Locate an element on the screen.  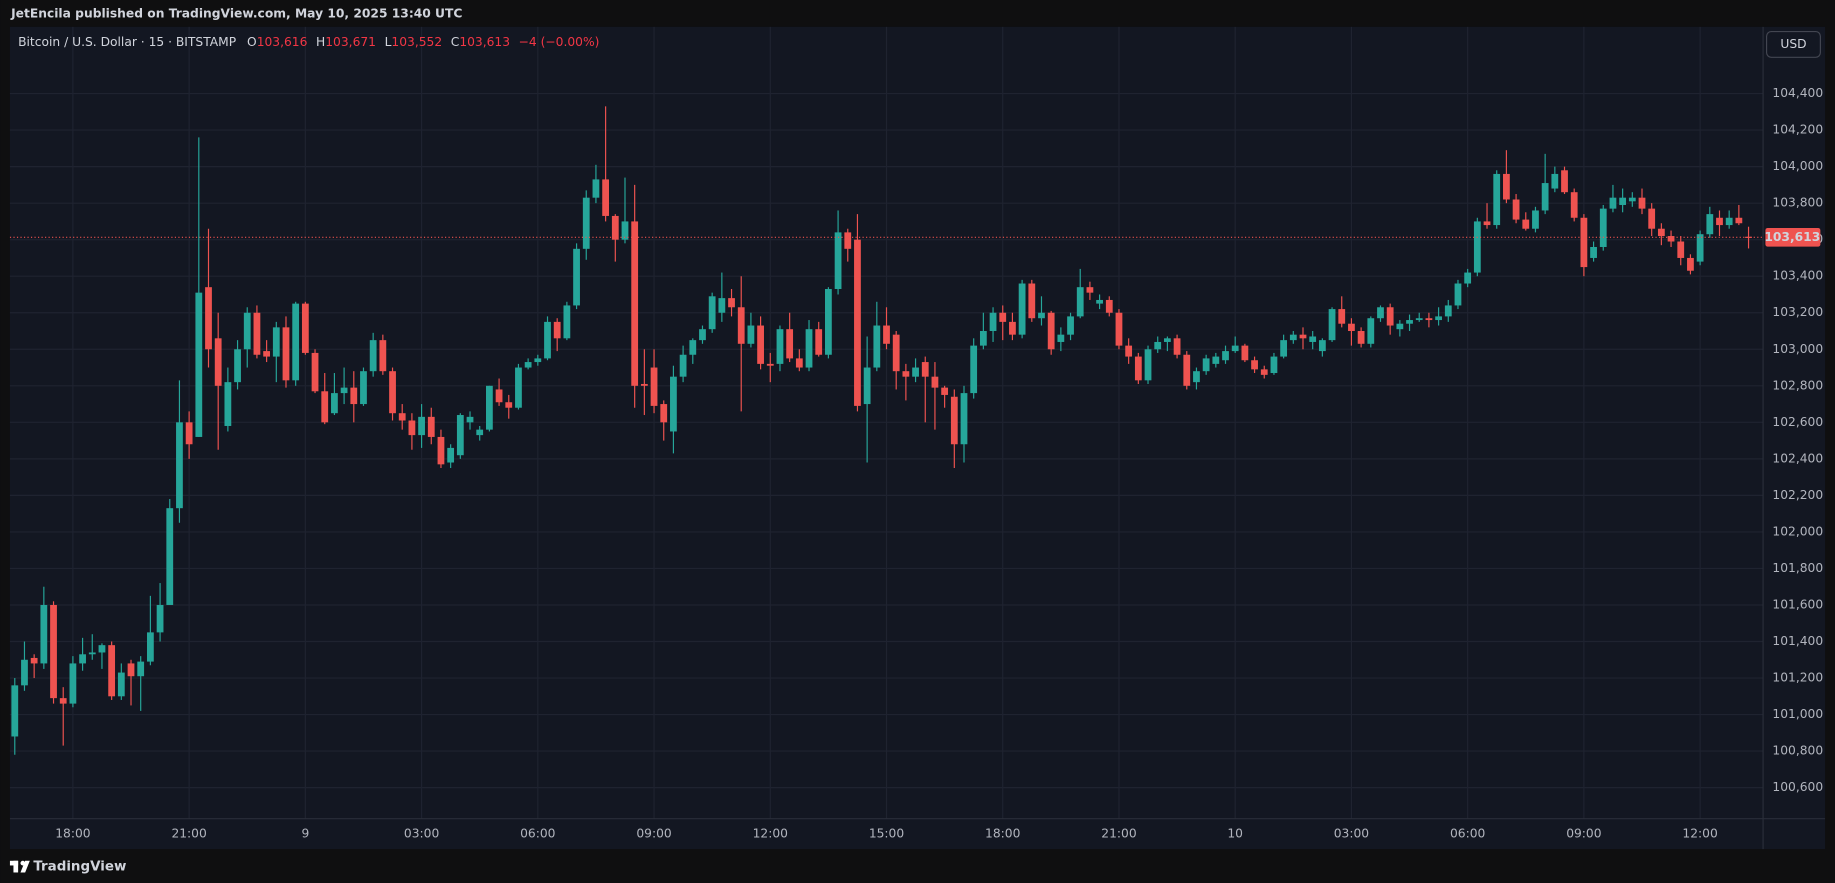
last-price-label: 103,613 is located at coordinates (1792, 237).